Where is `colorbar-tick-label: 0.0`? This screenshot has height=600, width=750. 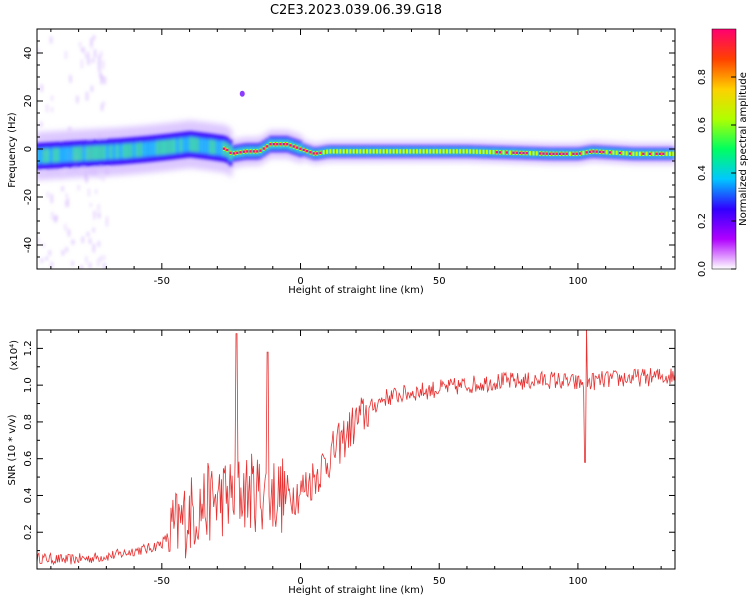
colorbar-tick-label: 0.0 is located at coordinates (702, 269).